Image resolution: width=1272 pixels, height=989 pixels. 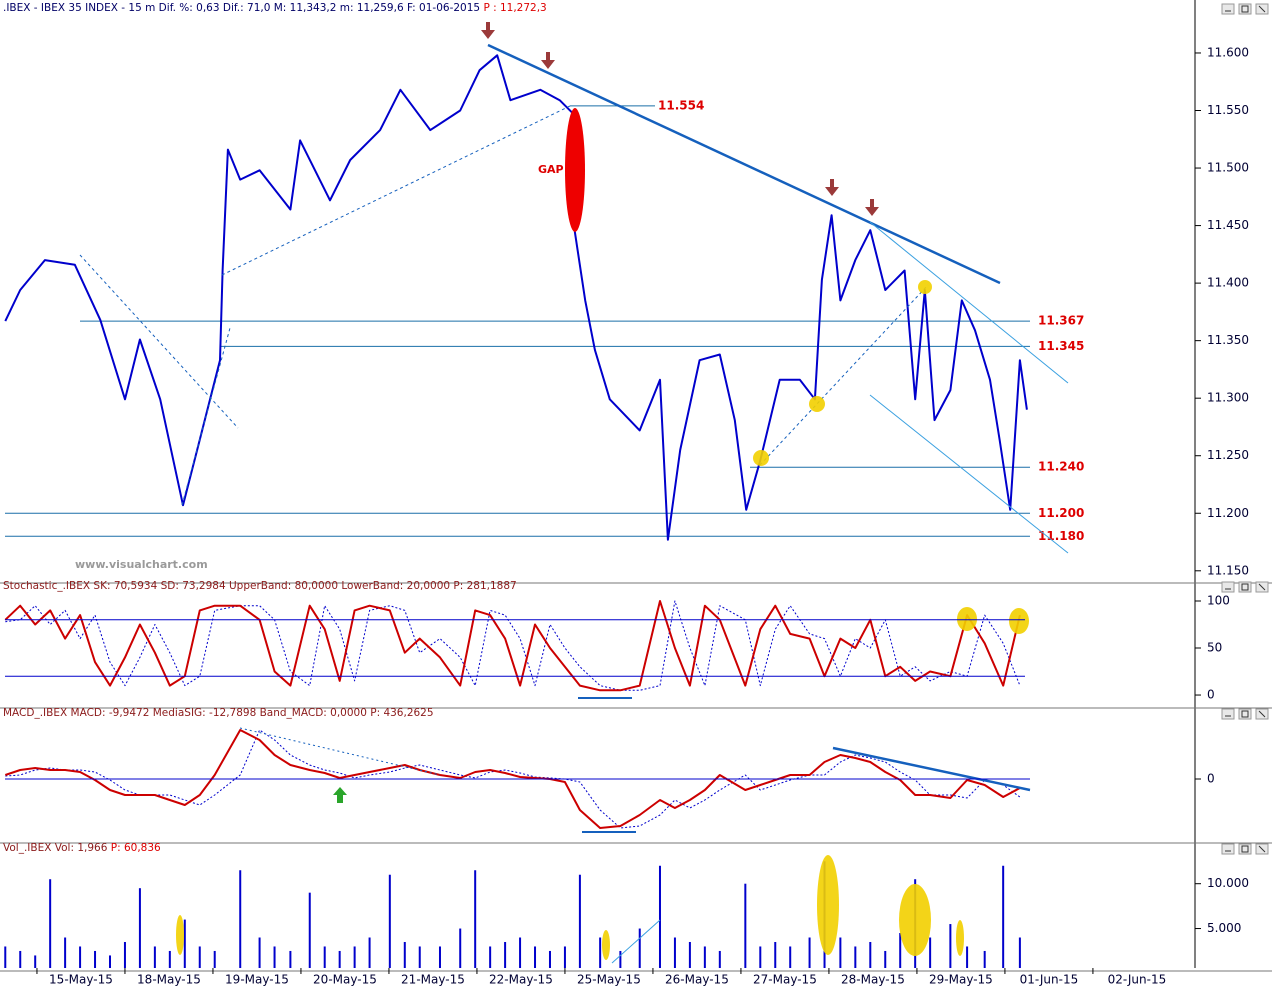 I want to click on header-value: P : 11,272,3, so click(x=514, y=8).